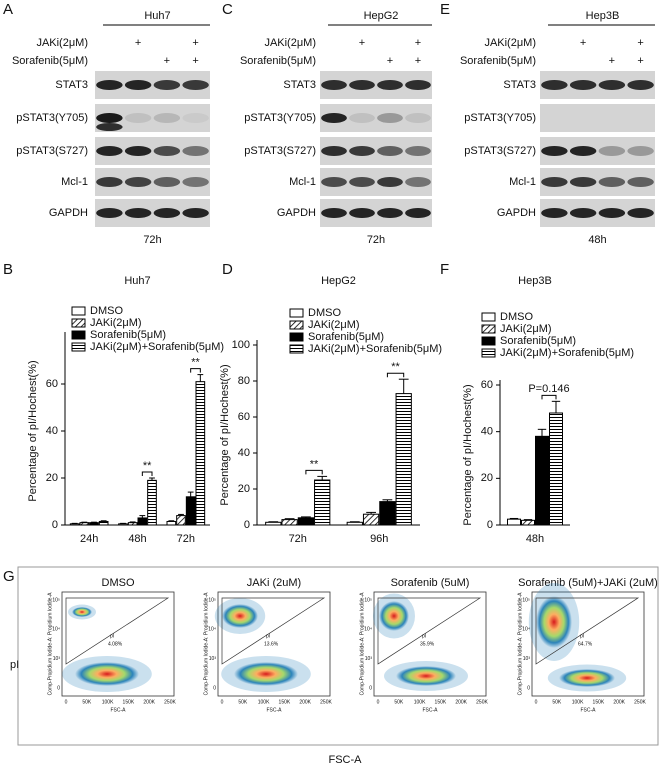 Image resolution: width=662 pixels, height=771 pixels. I want to click on gate-label: pI, so click(112, 636).